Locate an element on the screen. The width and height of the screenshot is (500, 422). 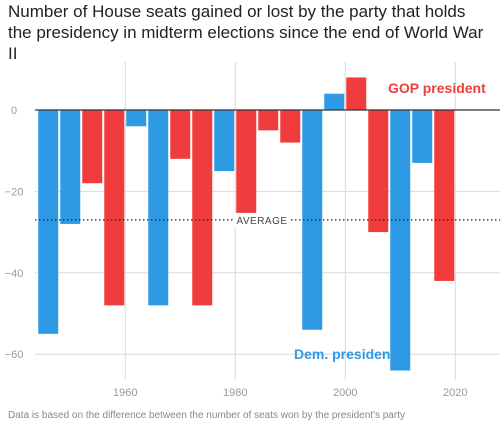
bar-2010 is located at coordinates (400, 240).